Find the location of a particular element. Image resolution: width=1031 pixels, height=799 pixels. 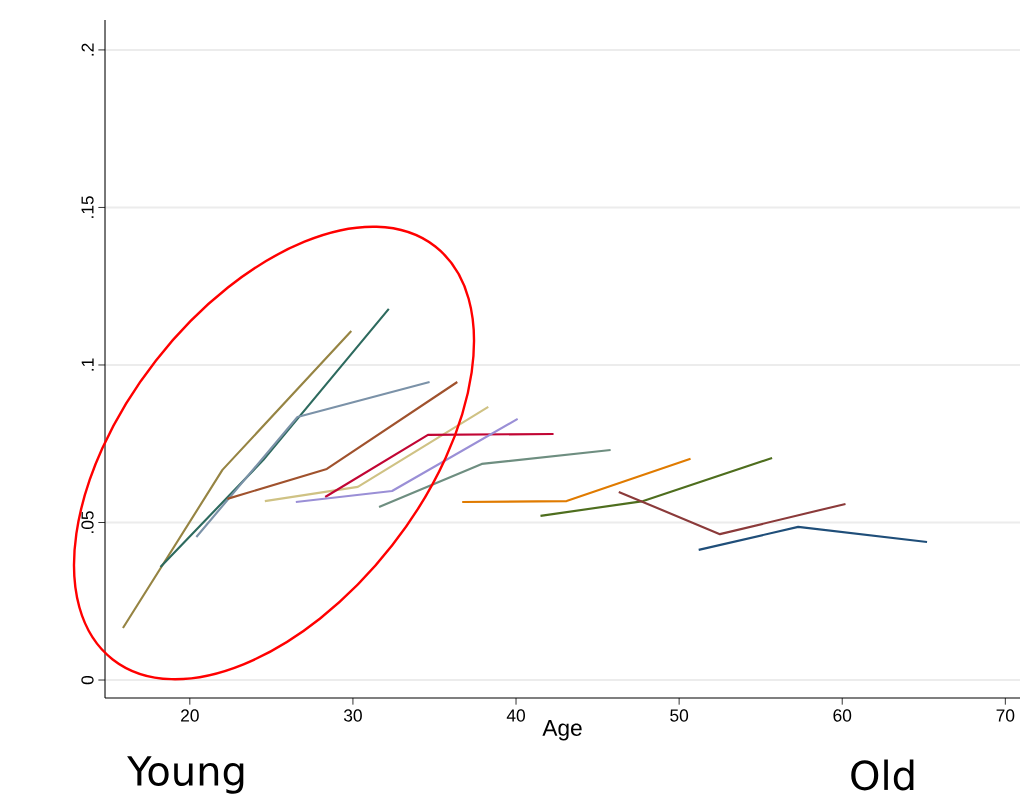

y-tick-label: 0 is located at coordinates (87, 680).